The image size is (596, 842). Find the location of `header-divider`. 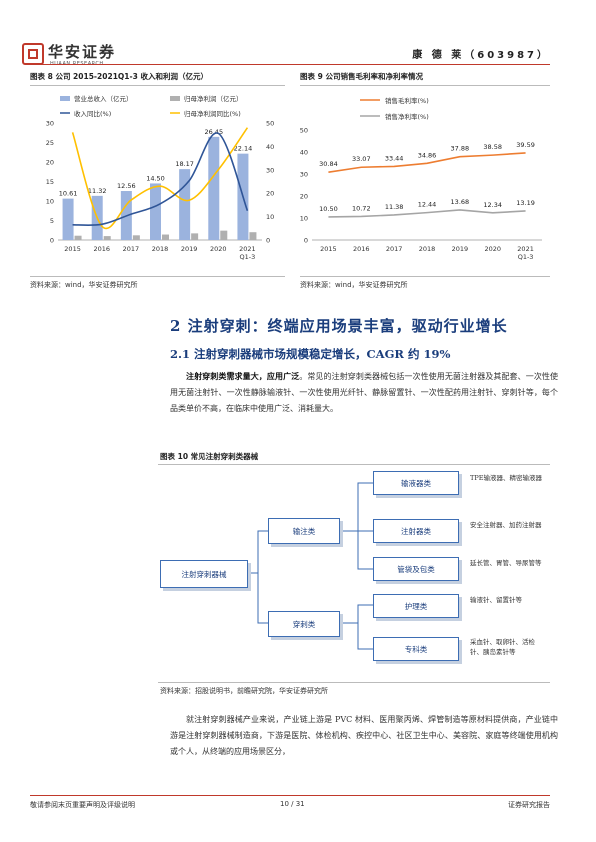

header-divider is located at coordinates (290, 64).